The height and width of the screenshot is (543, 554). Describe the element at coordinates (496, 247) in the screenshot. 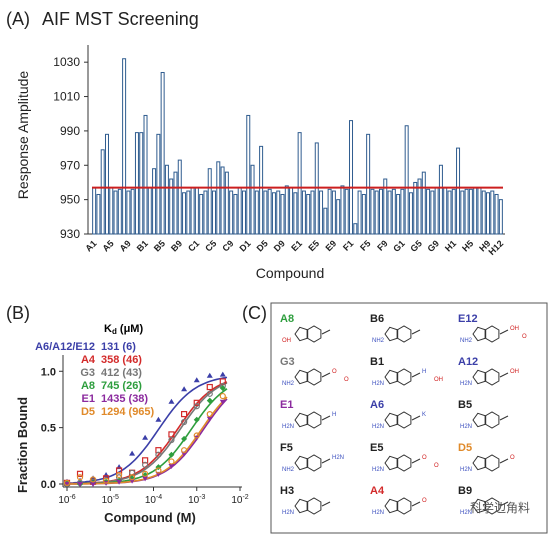

I see `x-tick-label: H12` at that location.